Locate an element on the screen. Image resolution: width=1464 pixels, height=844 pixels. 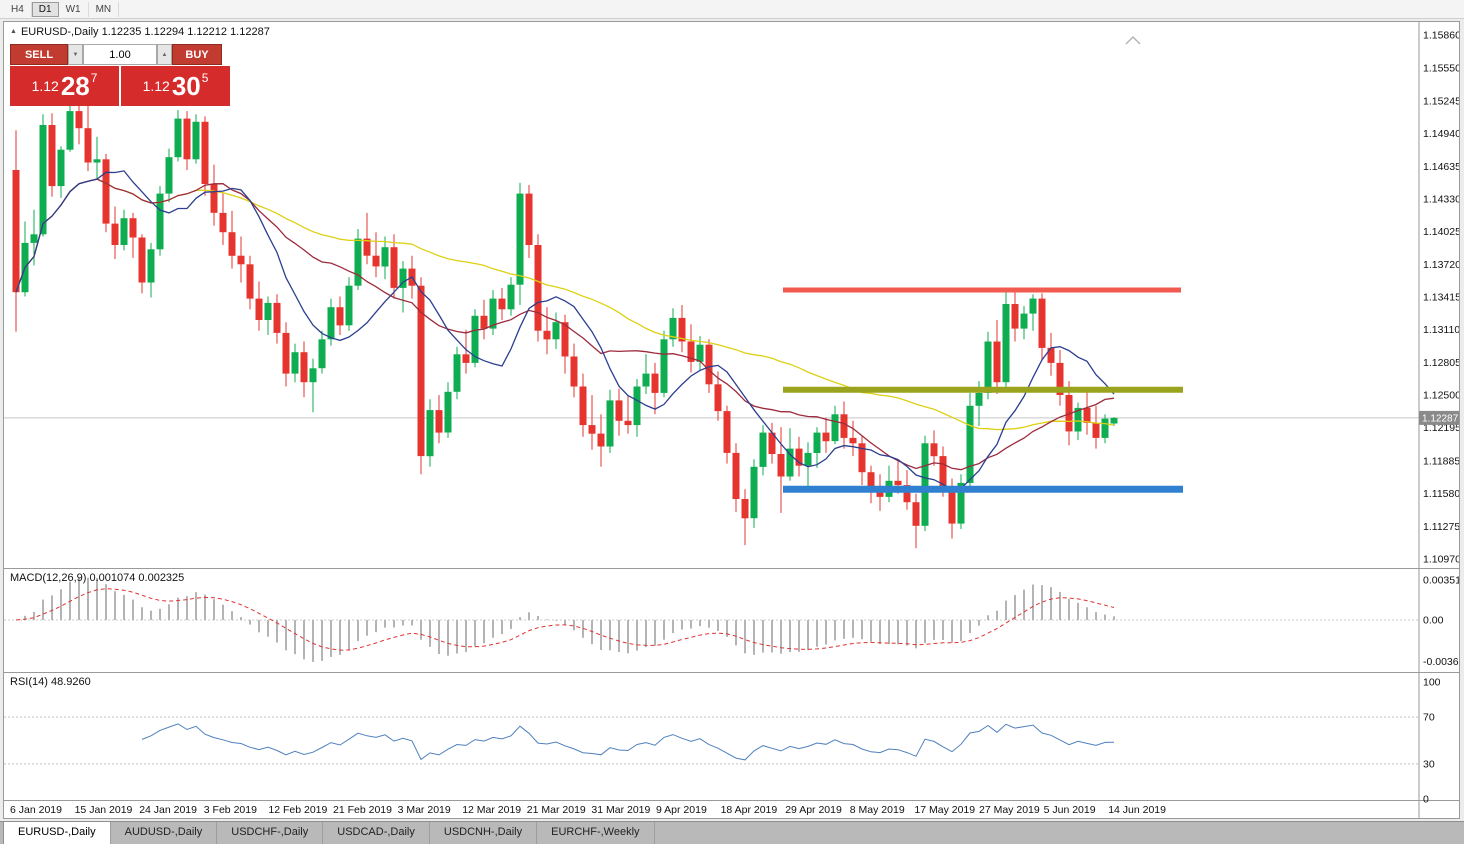
date-label: 12 Mar 2019 is located at coordinates (491, 810).